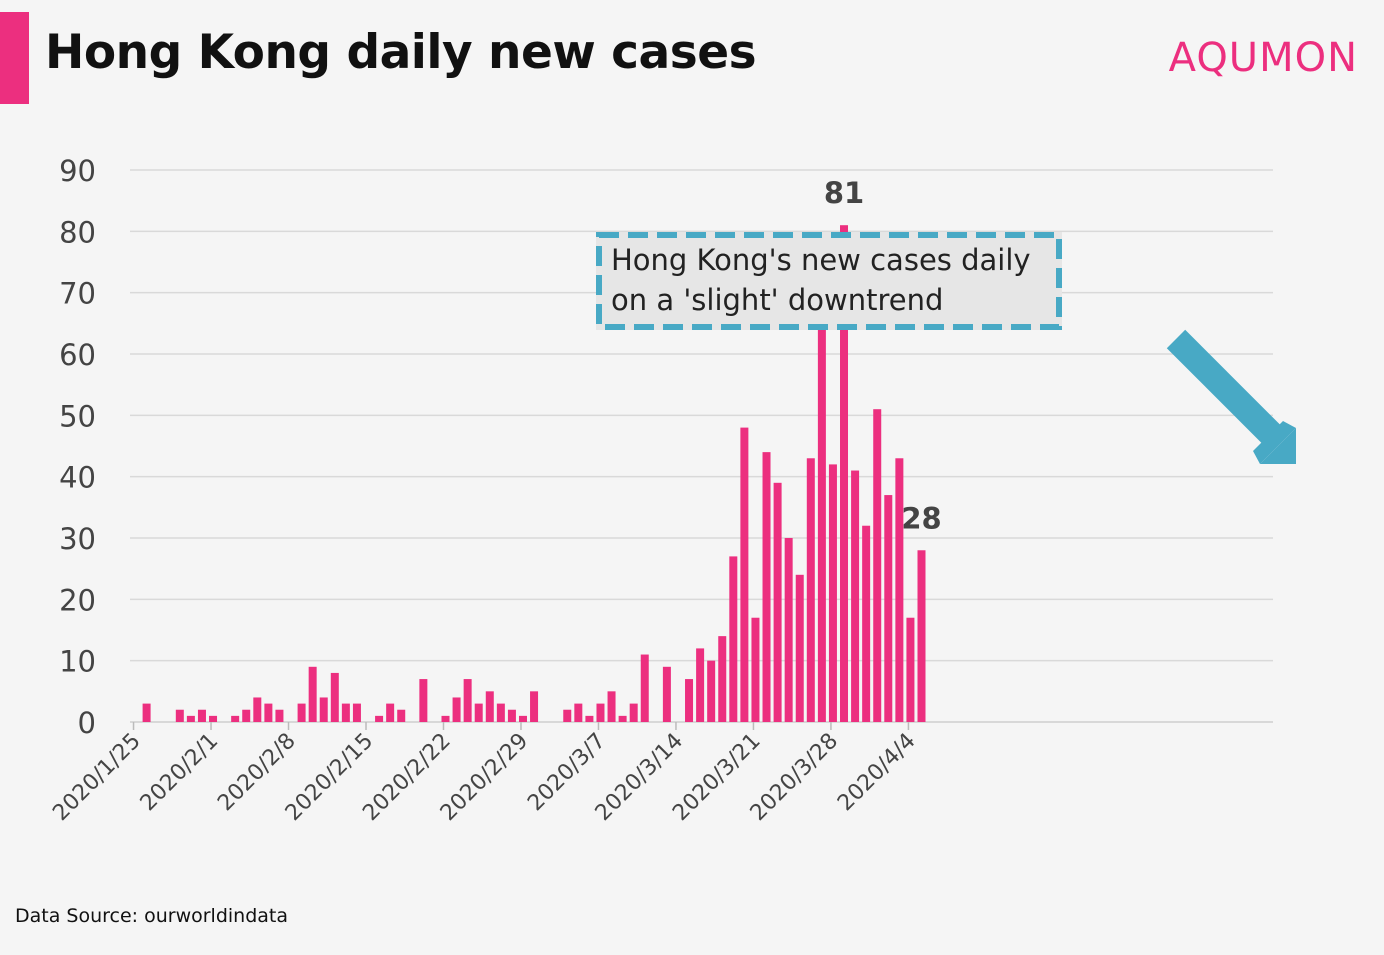  I want to click on annotation-dashed-border, so click(829, 281).